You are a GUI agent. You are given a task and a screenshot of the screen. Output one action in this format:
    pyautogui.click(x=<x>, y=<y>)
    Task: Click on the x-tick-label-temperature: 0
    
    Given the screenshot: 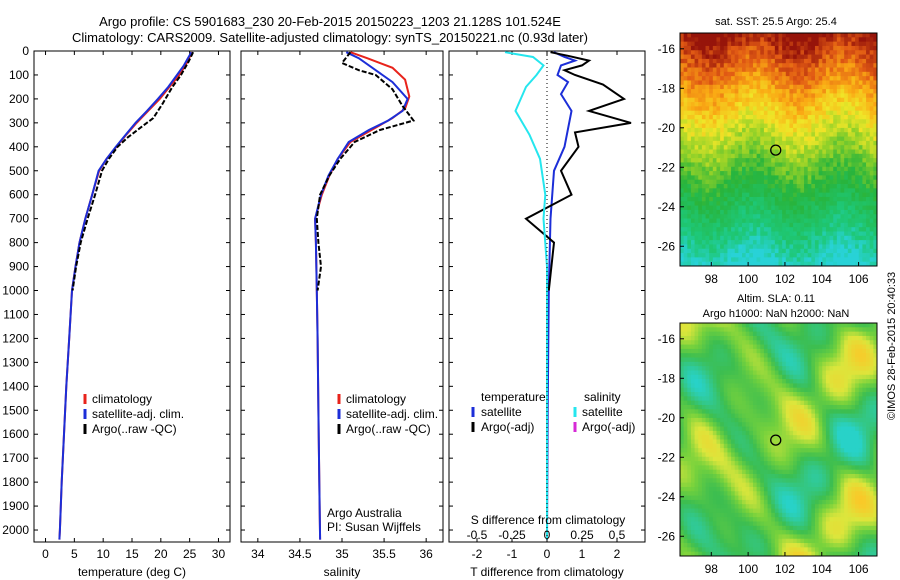 What is the action you would take?
    pyautogui.click(x=45, y=554)
    